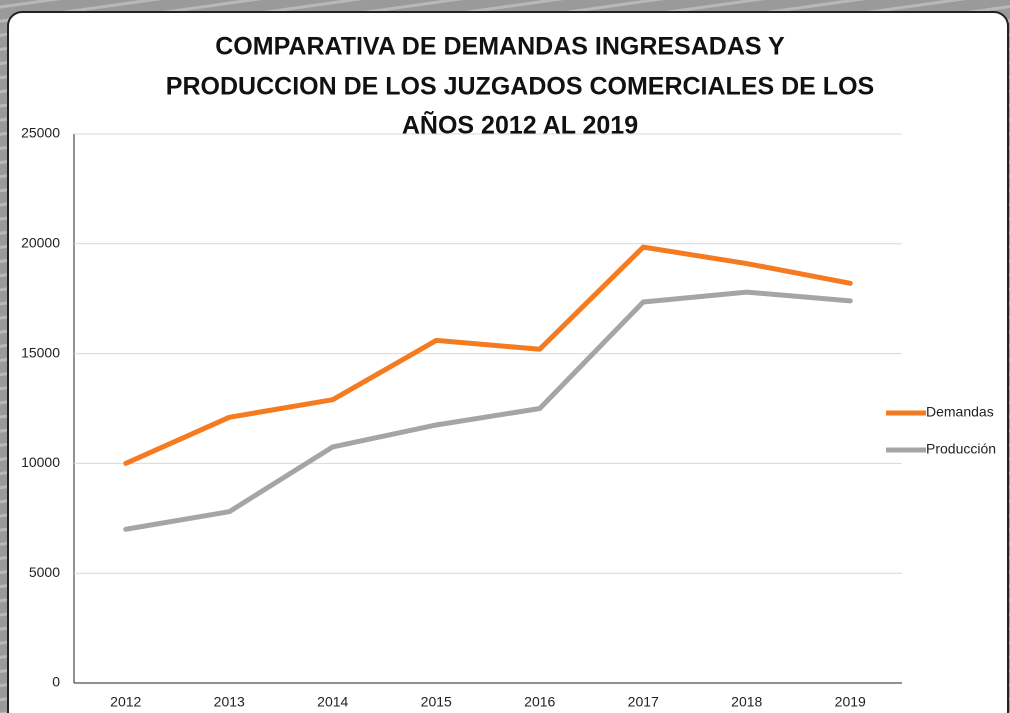 The image size is (1010, 713). I want to click on x-tick-label: 2016, so click(539, 702).